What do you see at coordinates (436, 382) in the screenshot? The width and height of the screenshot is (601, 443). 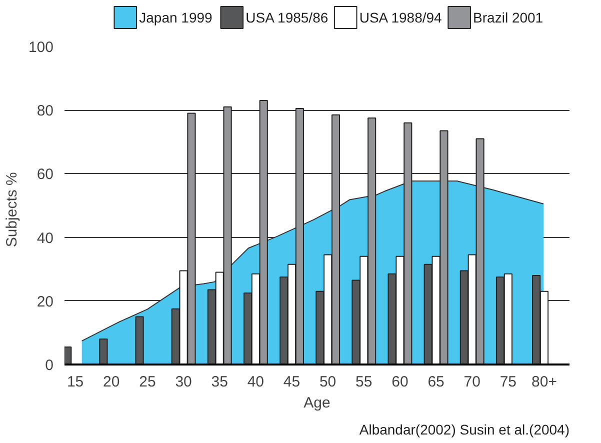 I see `x-tick-label: 65` at bounding box center [436, 382].